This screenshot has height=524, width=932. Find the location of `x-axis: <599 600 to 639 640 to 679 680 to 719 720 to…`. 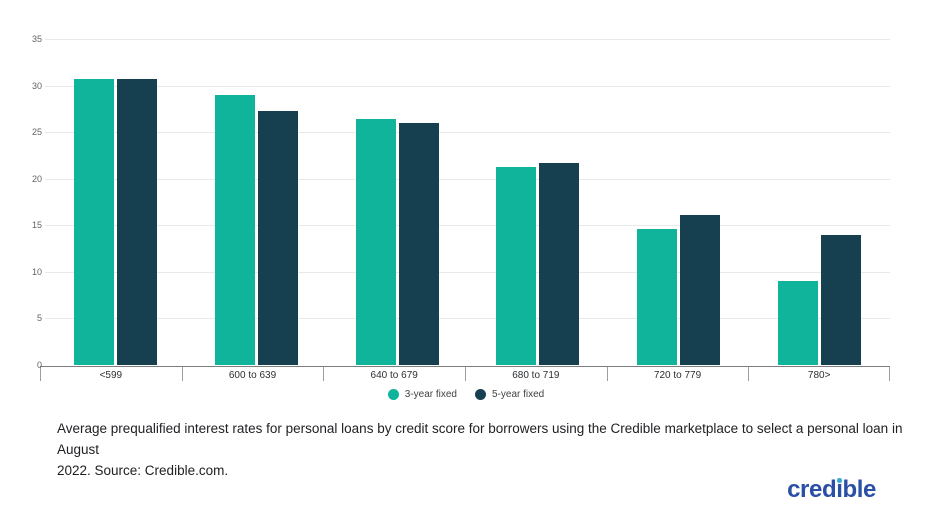

x-axis: <599 600 to 639 640 to 679 680 to 719 720 to… is located at coordinates (465, 374).